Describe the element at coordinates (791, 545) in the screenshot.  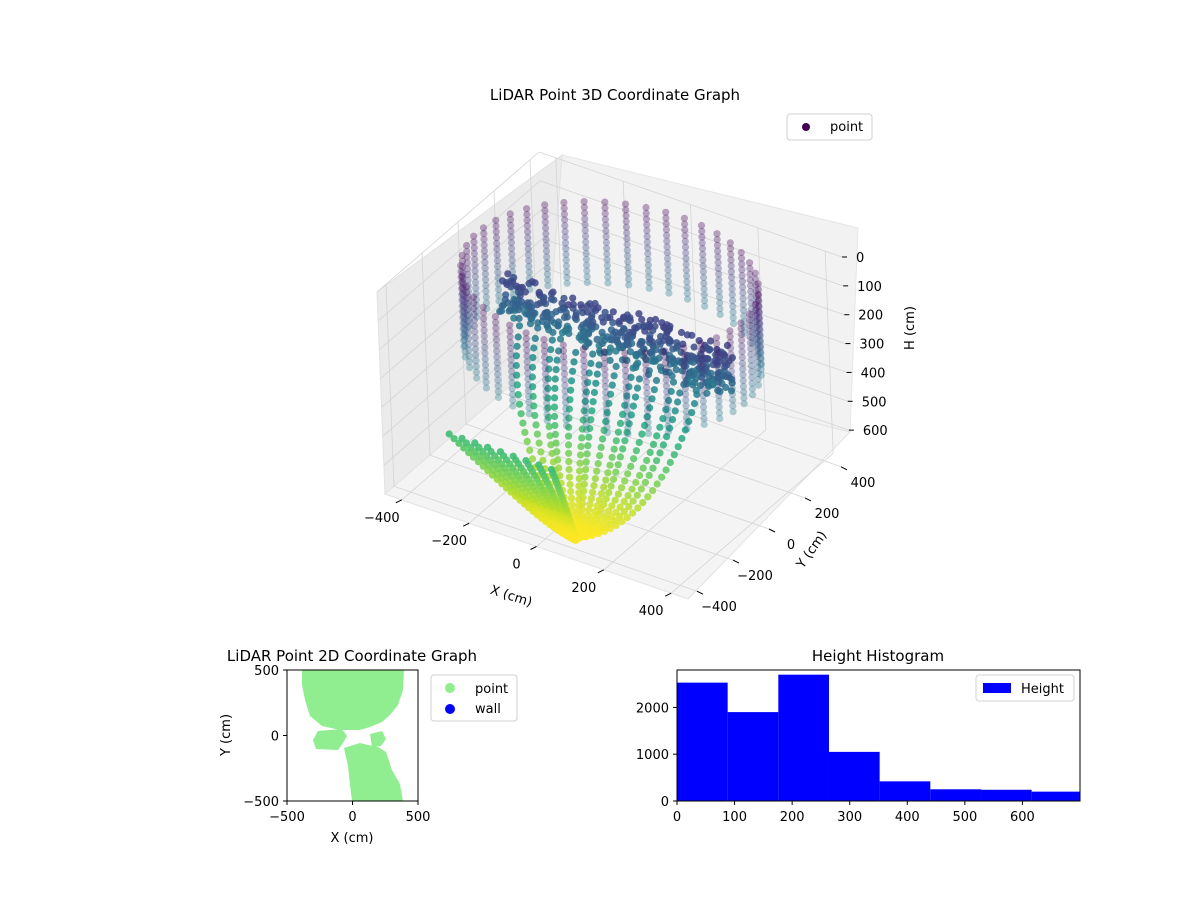
I see `ytick-3d: 0` at that location.